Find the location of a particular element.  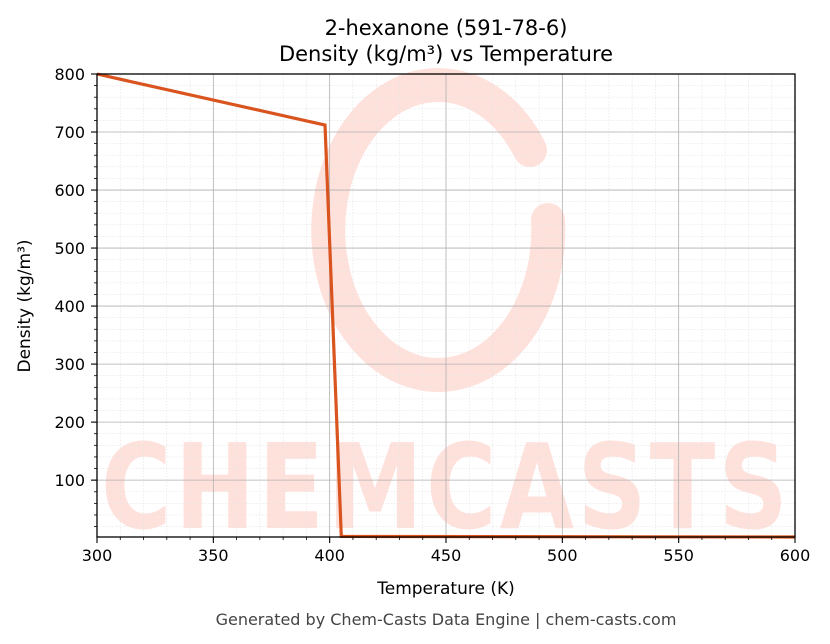

x-tick-labels: 300 350 400 450 500 550 600 is located at coordinates (446, 555).